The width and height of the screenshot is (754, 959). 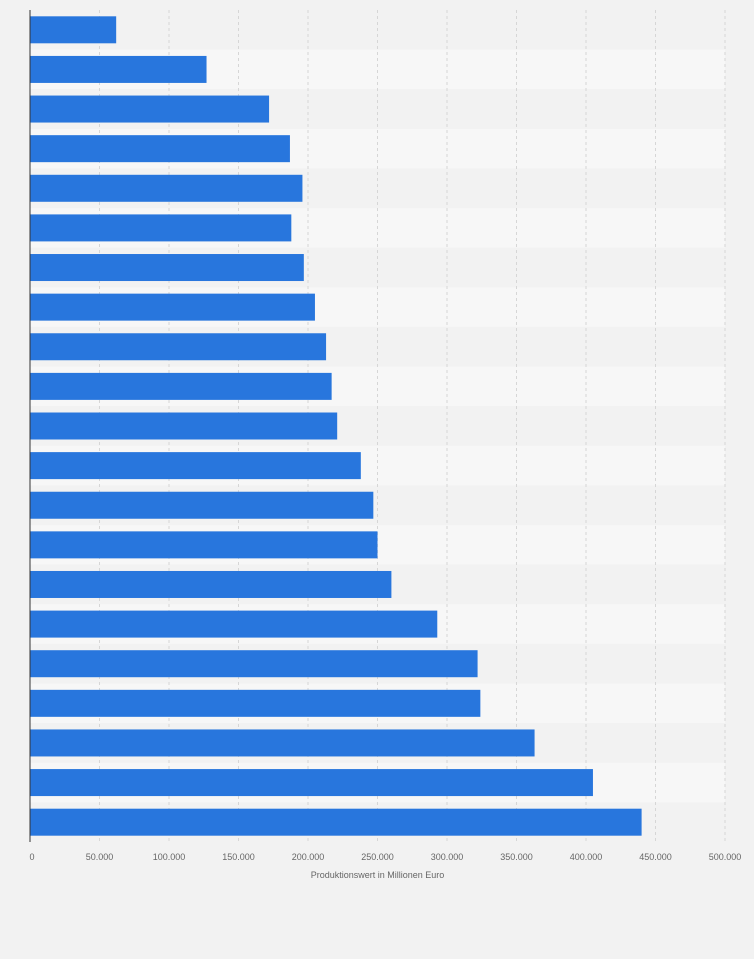 What do you see at coordinates (169, 857) in the screenshot?
I see `x-tick-label: 100.000` at bounding box center [169, 857].